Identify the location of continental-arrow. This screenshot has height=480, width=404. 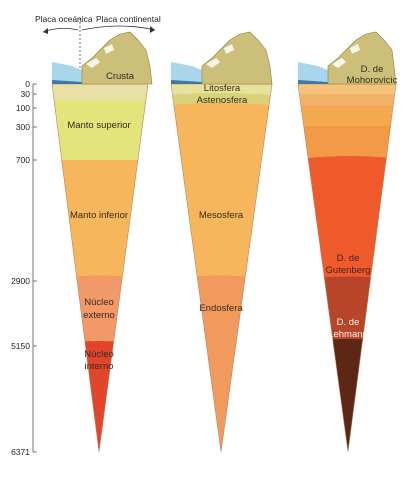
(118, 28).